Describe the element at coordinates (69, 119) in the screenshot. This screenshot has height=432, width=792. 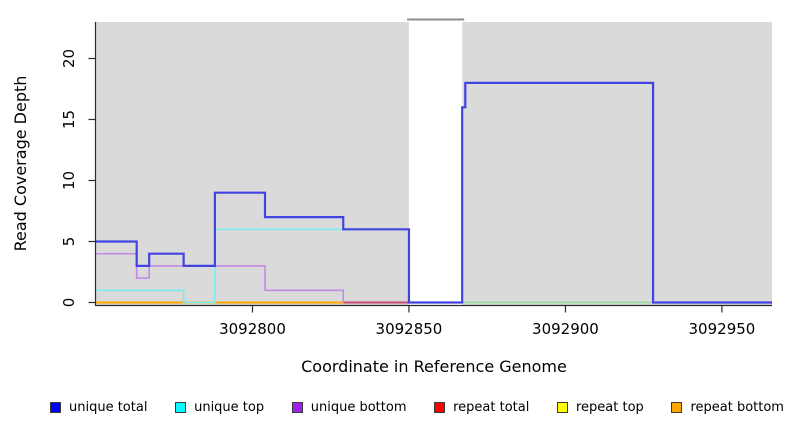
I see `y-tick-label: 15` at that location.